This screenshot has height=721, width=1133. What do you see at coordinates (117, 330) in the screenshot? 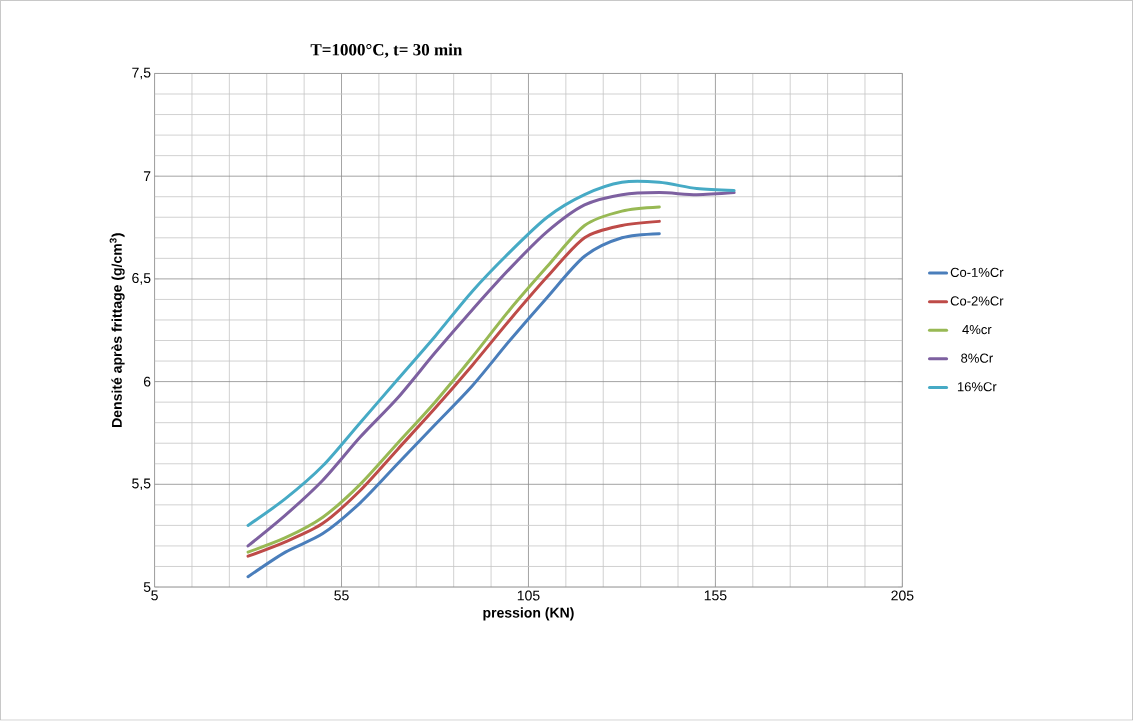
I see `y-axis-title: Densité après frittage (g/cm$^{3}$)` at bounding box center [117, 330].